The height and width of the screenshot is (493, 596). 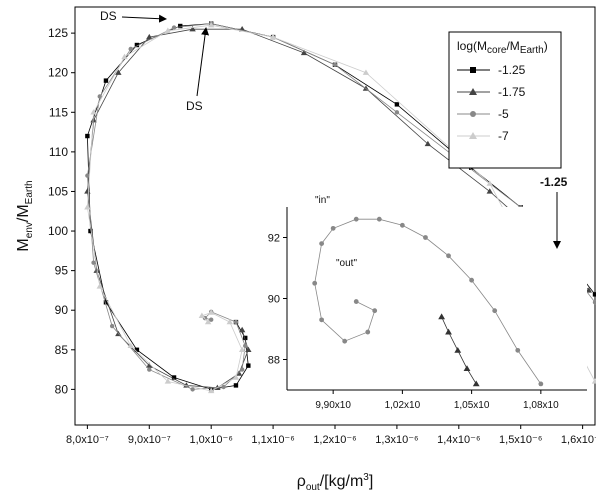 I want to click on y-tick-label: 125, so click(x=58, y=33).